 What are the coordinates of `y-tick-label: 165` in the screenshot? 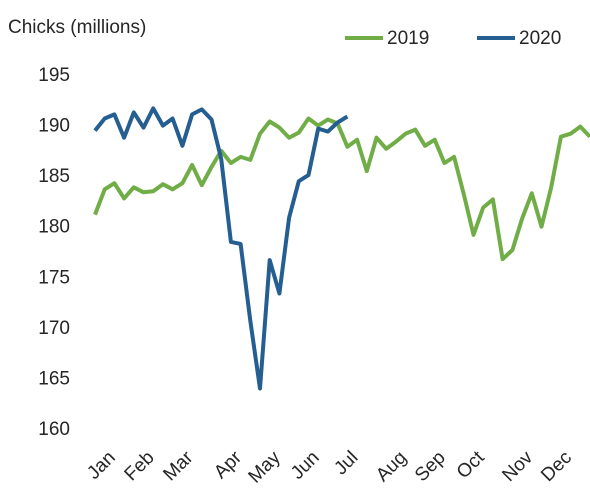 It's located at (54, 378).